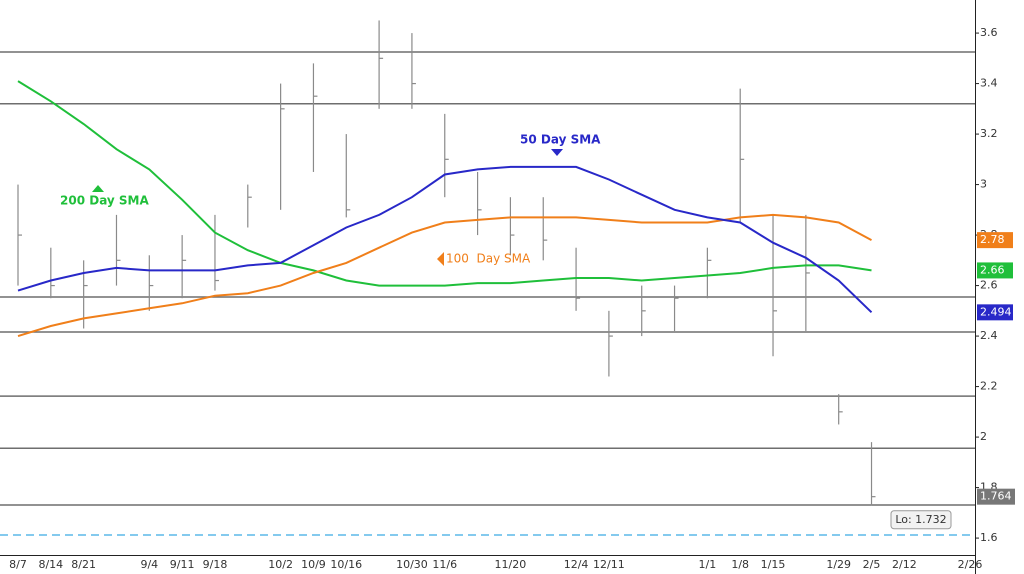  I want to click on x-tick-label: 1/15, so click(773, 564).